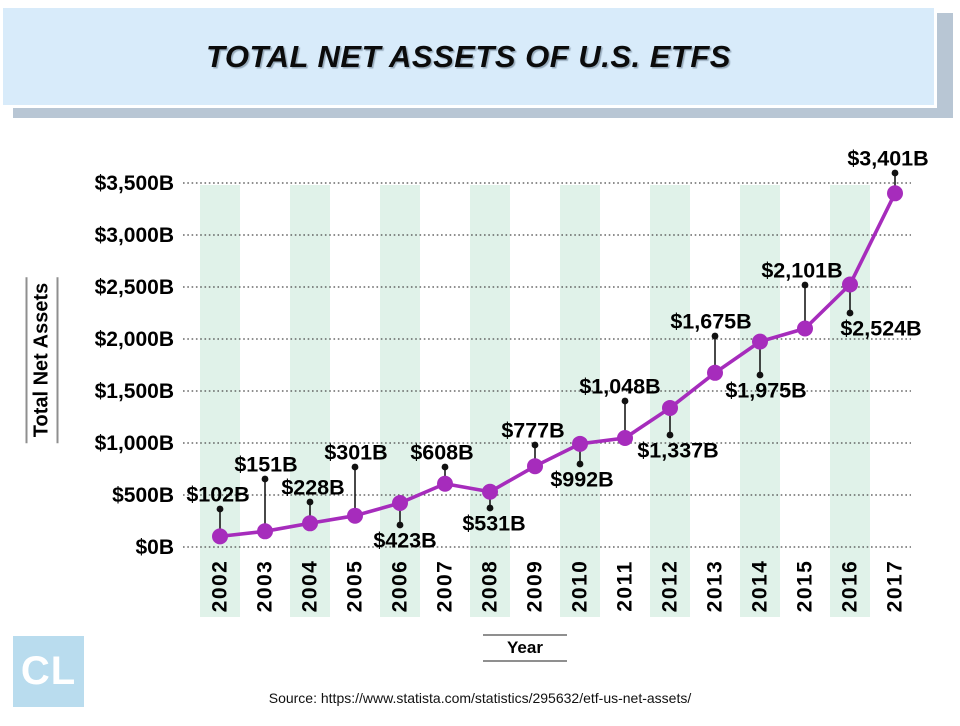 The width and height of the screenshot is (960, 726). What do you see at coordinates (532, 431) in the screenshot?
I see `data-label: $777B` at bounding box center [532, 431].